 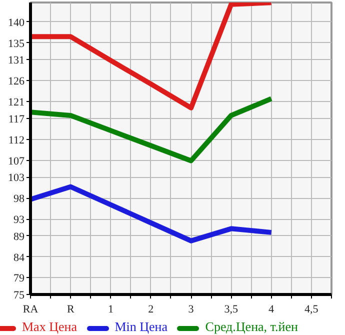 What do you see at coordinates (19, 199) in the screenshot?
I see `y-tick-label: 98` at bounding box center [19, 199].